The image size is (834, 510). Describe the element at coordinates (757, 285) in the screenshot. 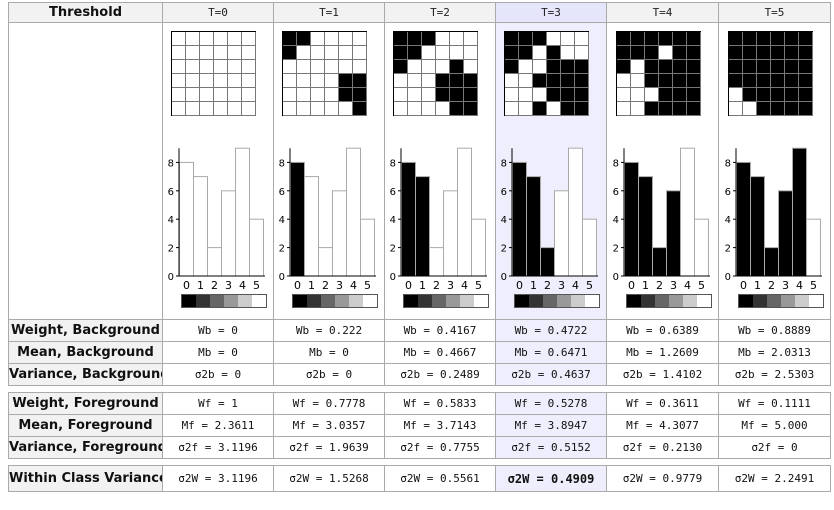

I see `x-tick-label: 1` at that location.